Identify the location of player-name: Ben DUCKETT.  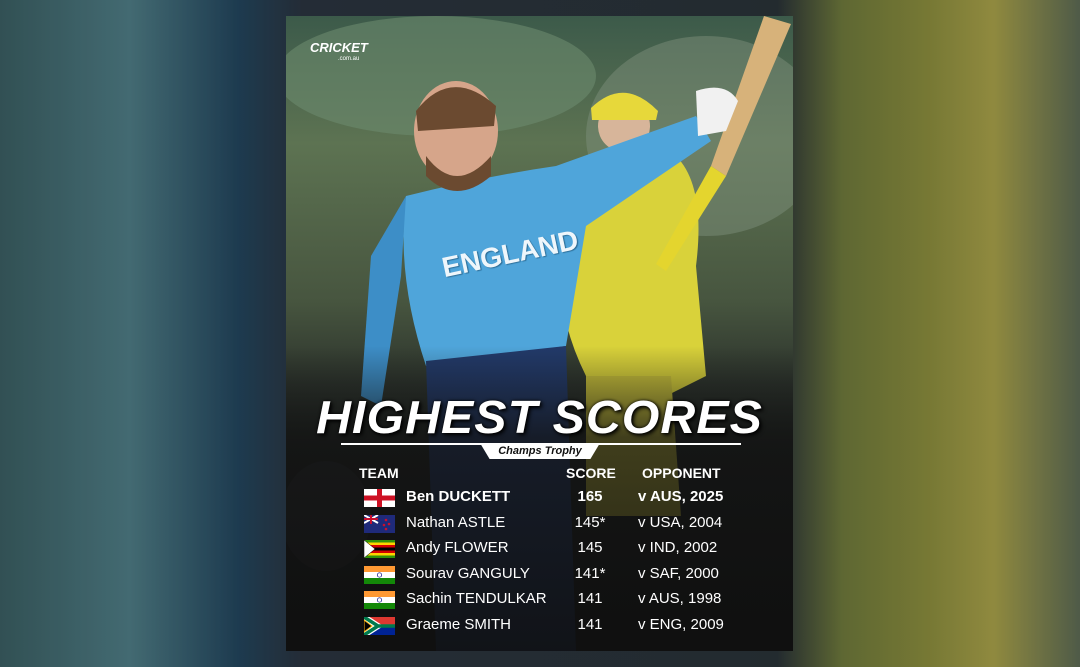
(458, 496).